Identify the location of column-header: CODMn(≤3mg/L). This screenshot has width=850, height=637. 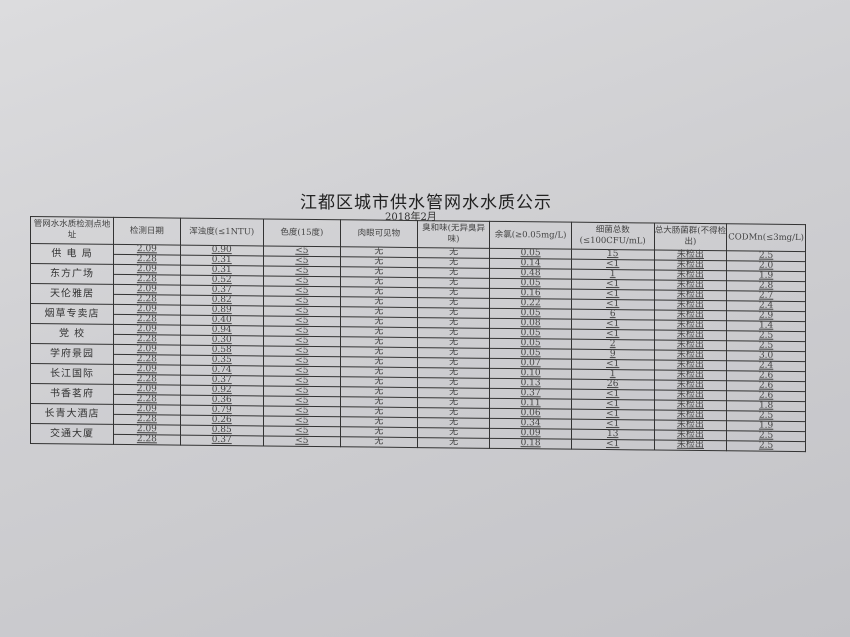
(766, 237).